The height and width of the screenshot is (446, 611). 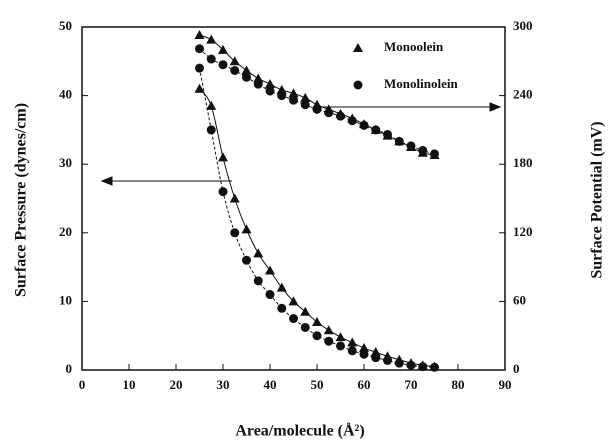 I want to click on y-tick-label: 0, so click(x=69, y=368).